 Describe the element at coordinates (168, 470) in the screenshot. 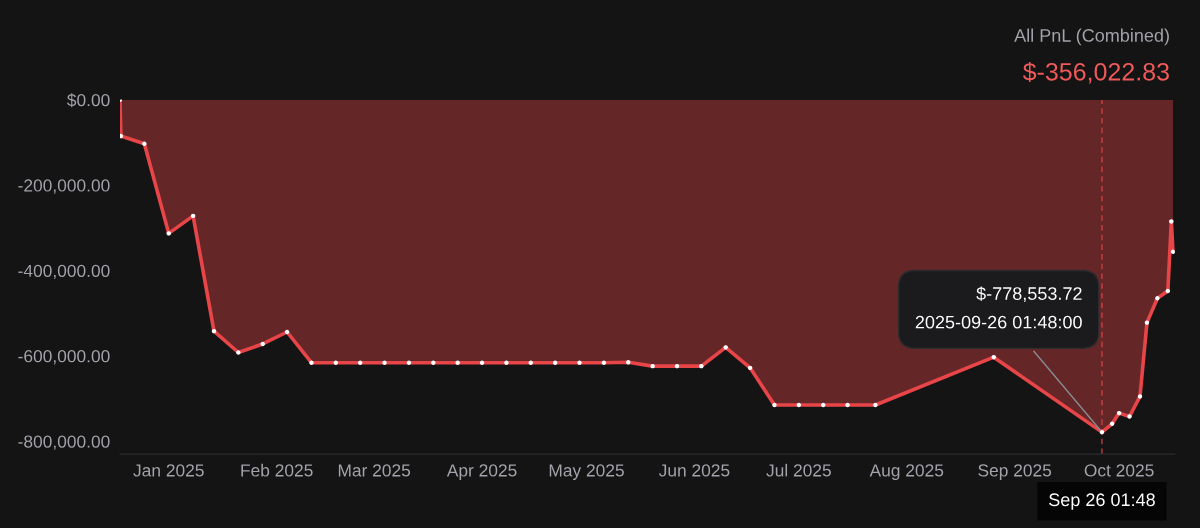

I see `x-tick-label: Jan 2025` at that location.